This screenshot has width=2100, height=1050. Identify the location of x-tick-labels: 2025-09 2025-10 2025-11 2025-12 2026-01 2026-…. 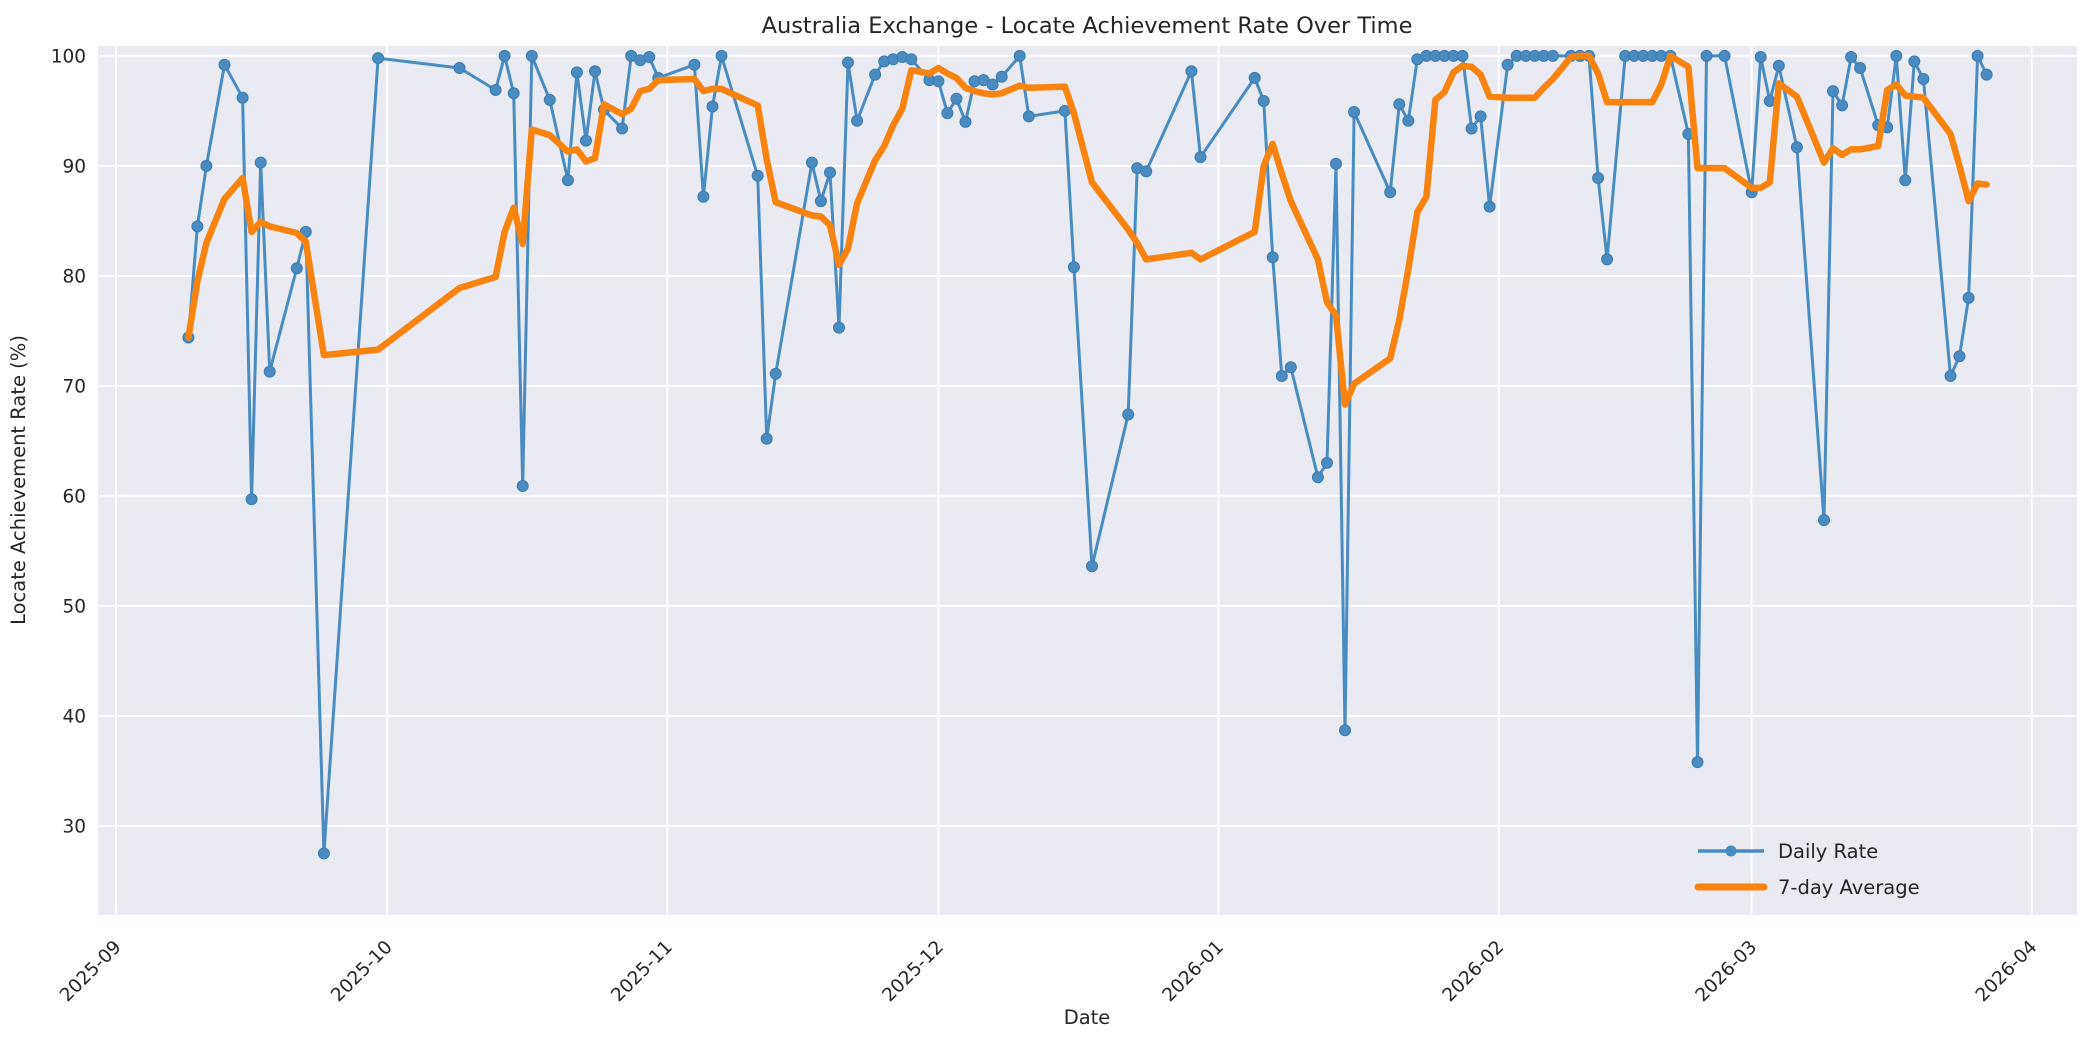
(1048, 972).